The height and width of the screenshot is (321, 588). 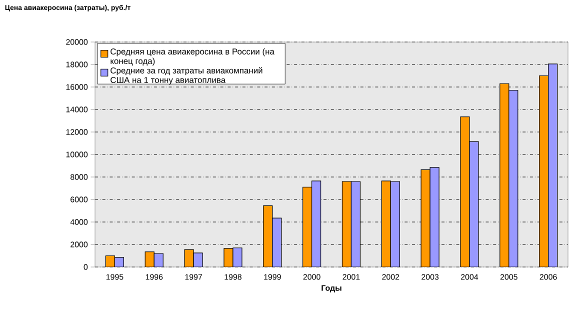 What do you see at coordinates (186, 76) in the screenshot?
I see `legend-label: Средние за год затраты авиакомпаний США на 1 тонну авиатоплива` at bounding box center [186, 76].